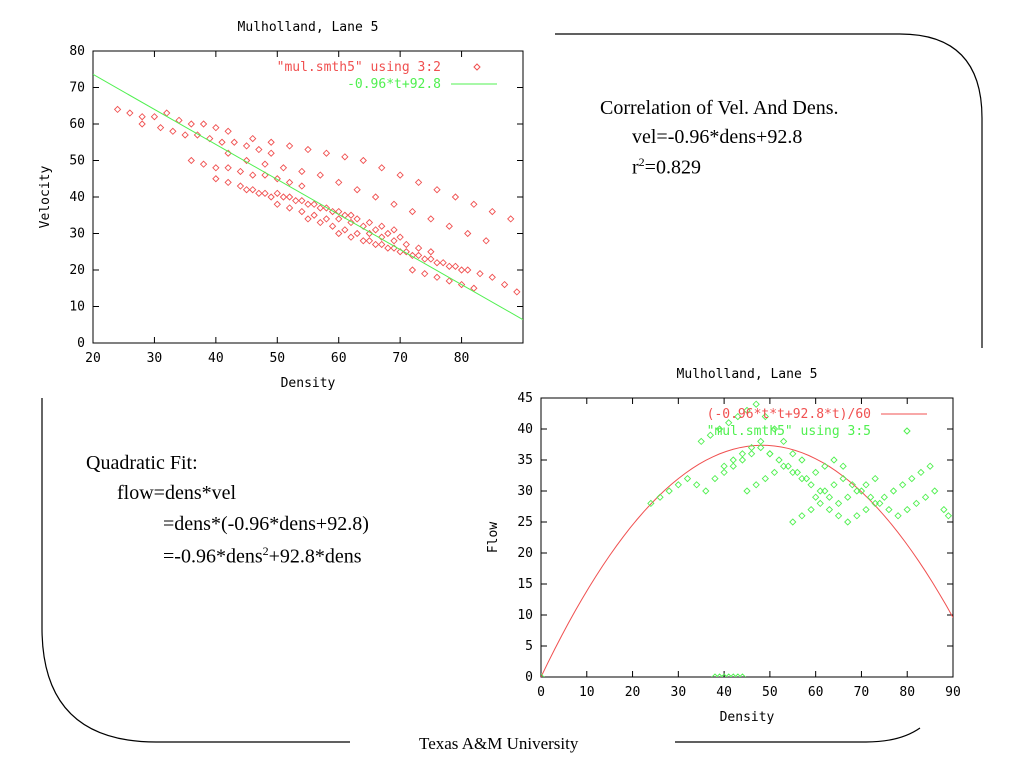  I want to click on chart1-legend-label-1: -0.96*t+92.8, so click(394, 84).